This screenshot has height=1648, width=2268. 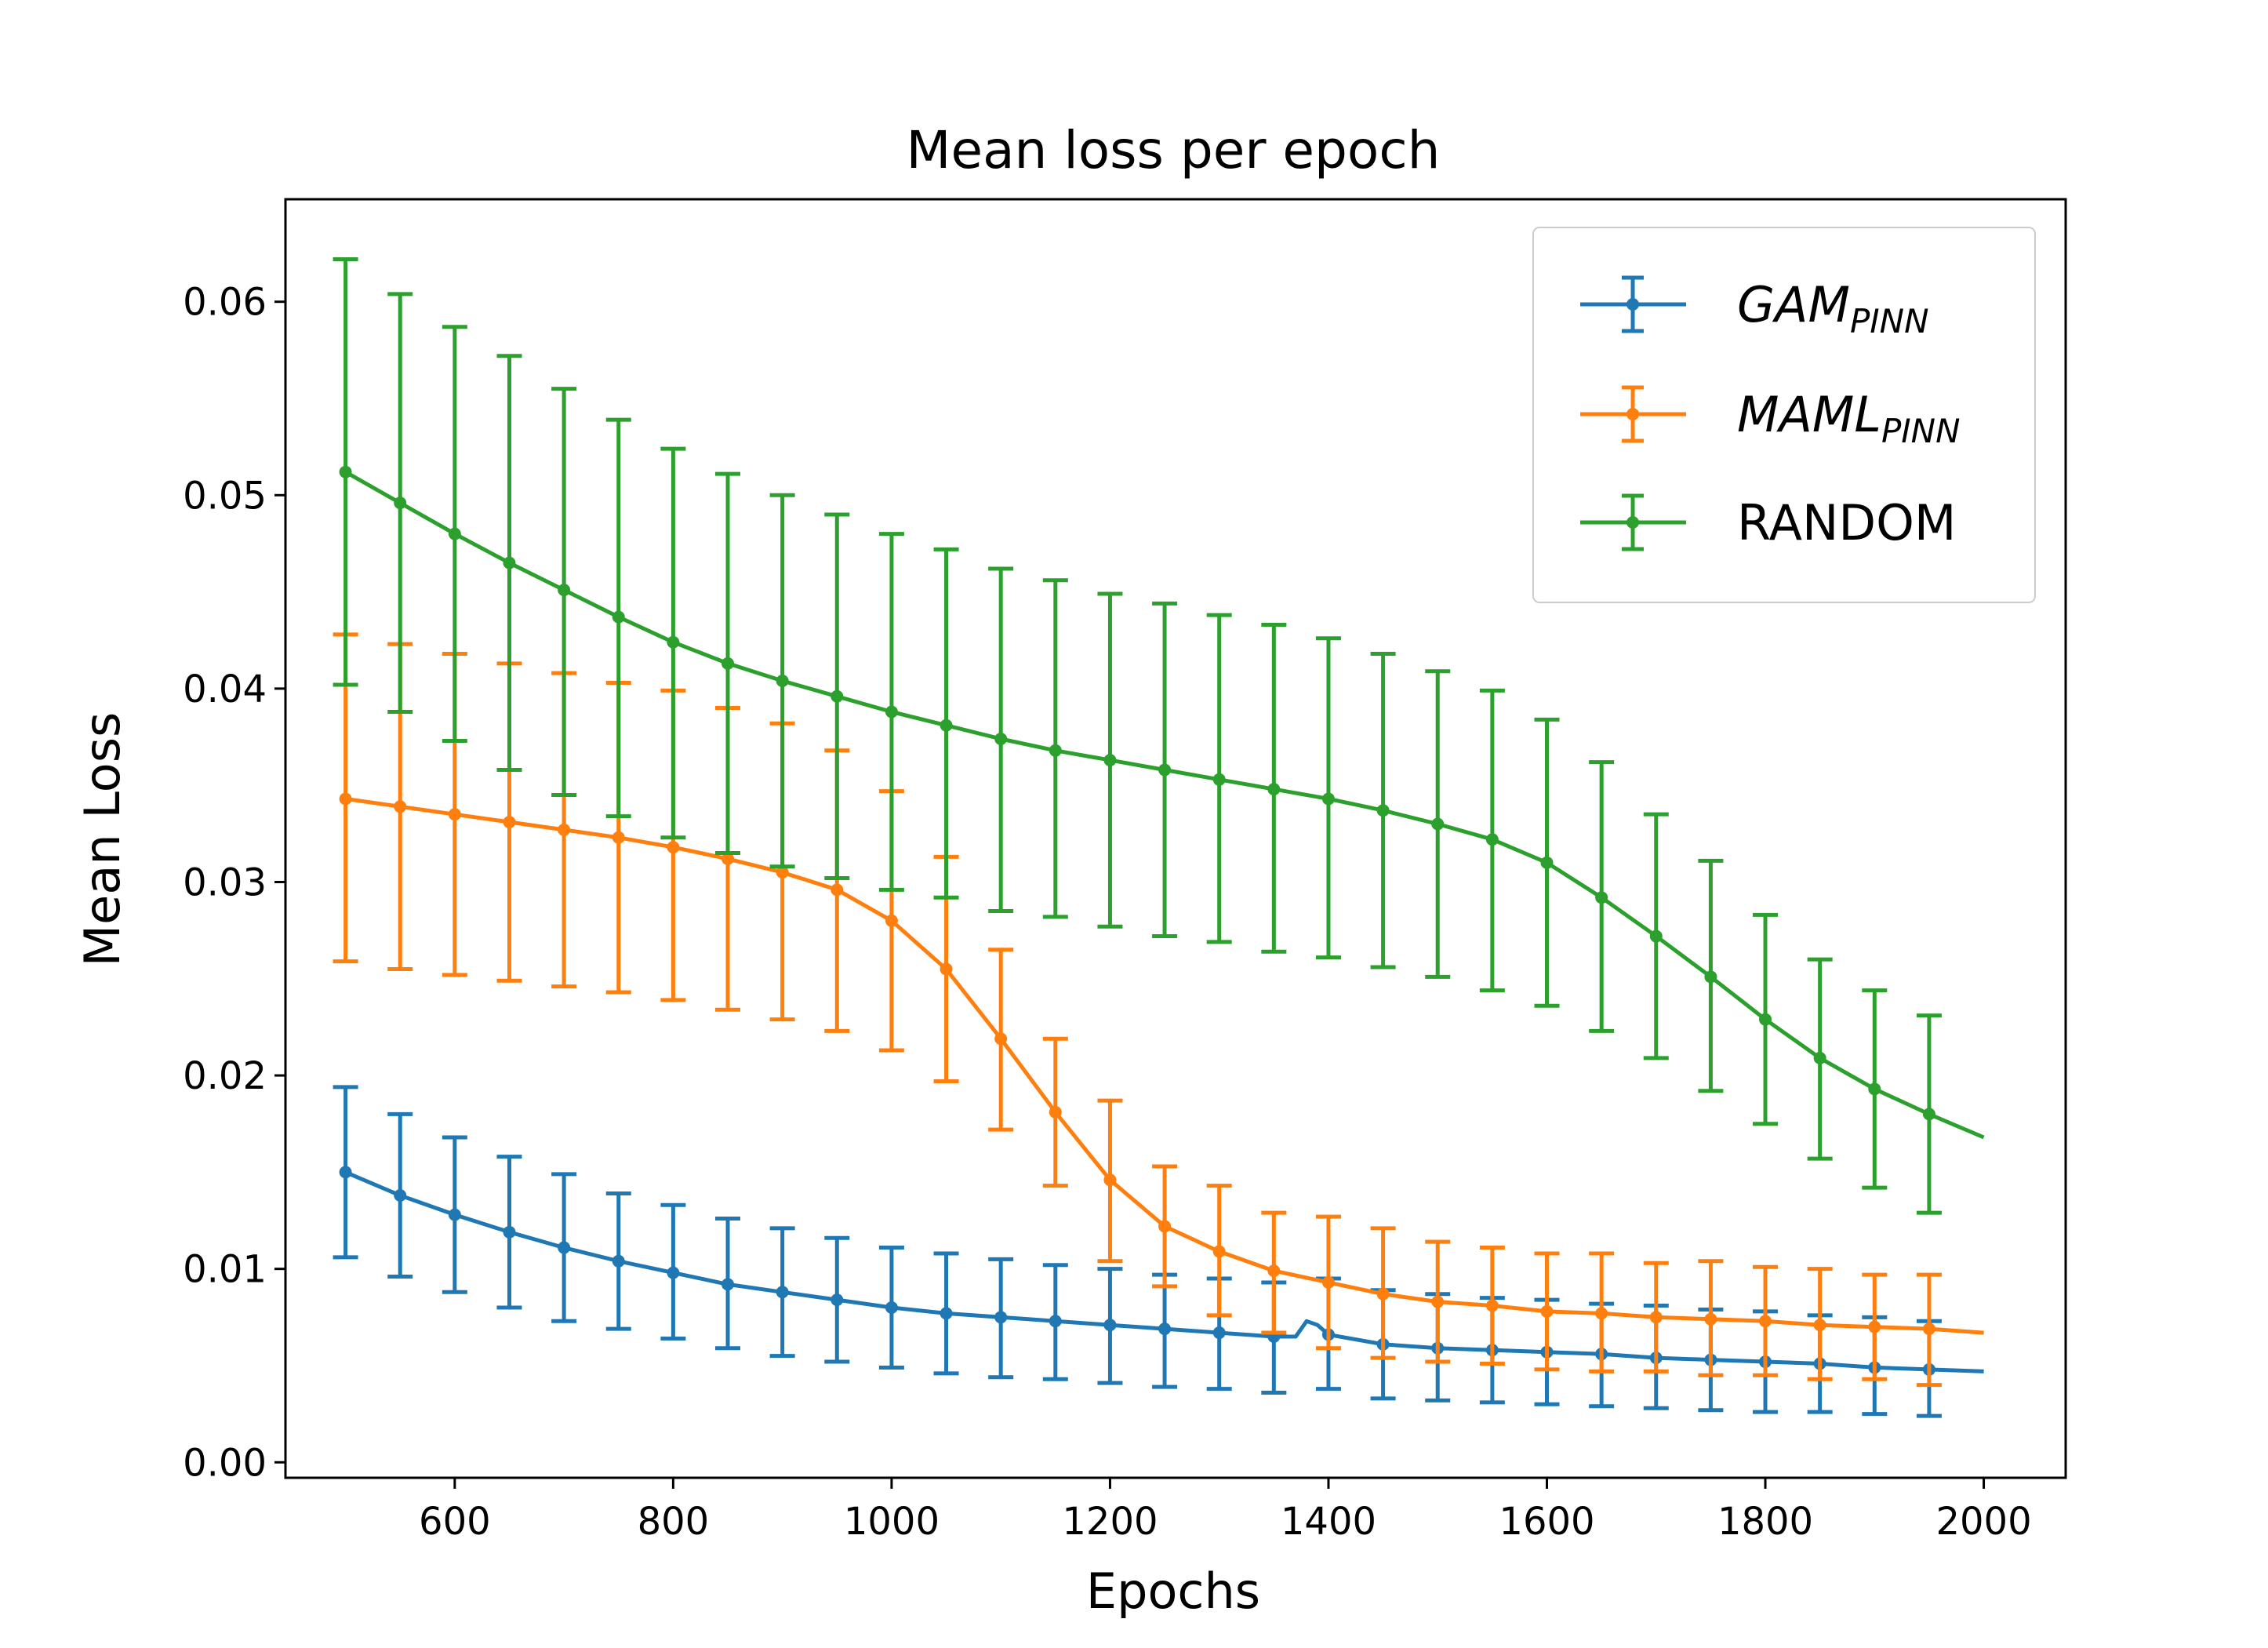 I want to click on x-tick-label: 1400, so click(x=1328, y=1522).